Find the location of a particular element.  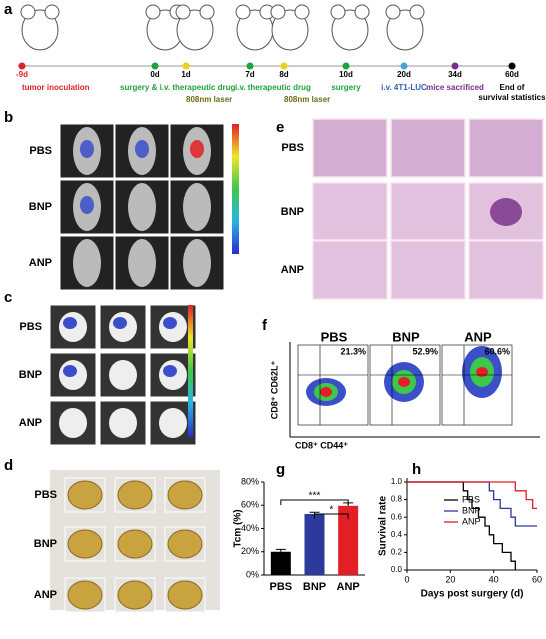

day-label: 8d is located at coordinates (283, 74).